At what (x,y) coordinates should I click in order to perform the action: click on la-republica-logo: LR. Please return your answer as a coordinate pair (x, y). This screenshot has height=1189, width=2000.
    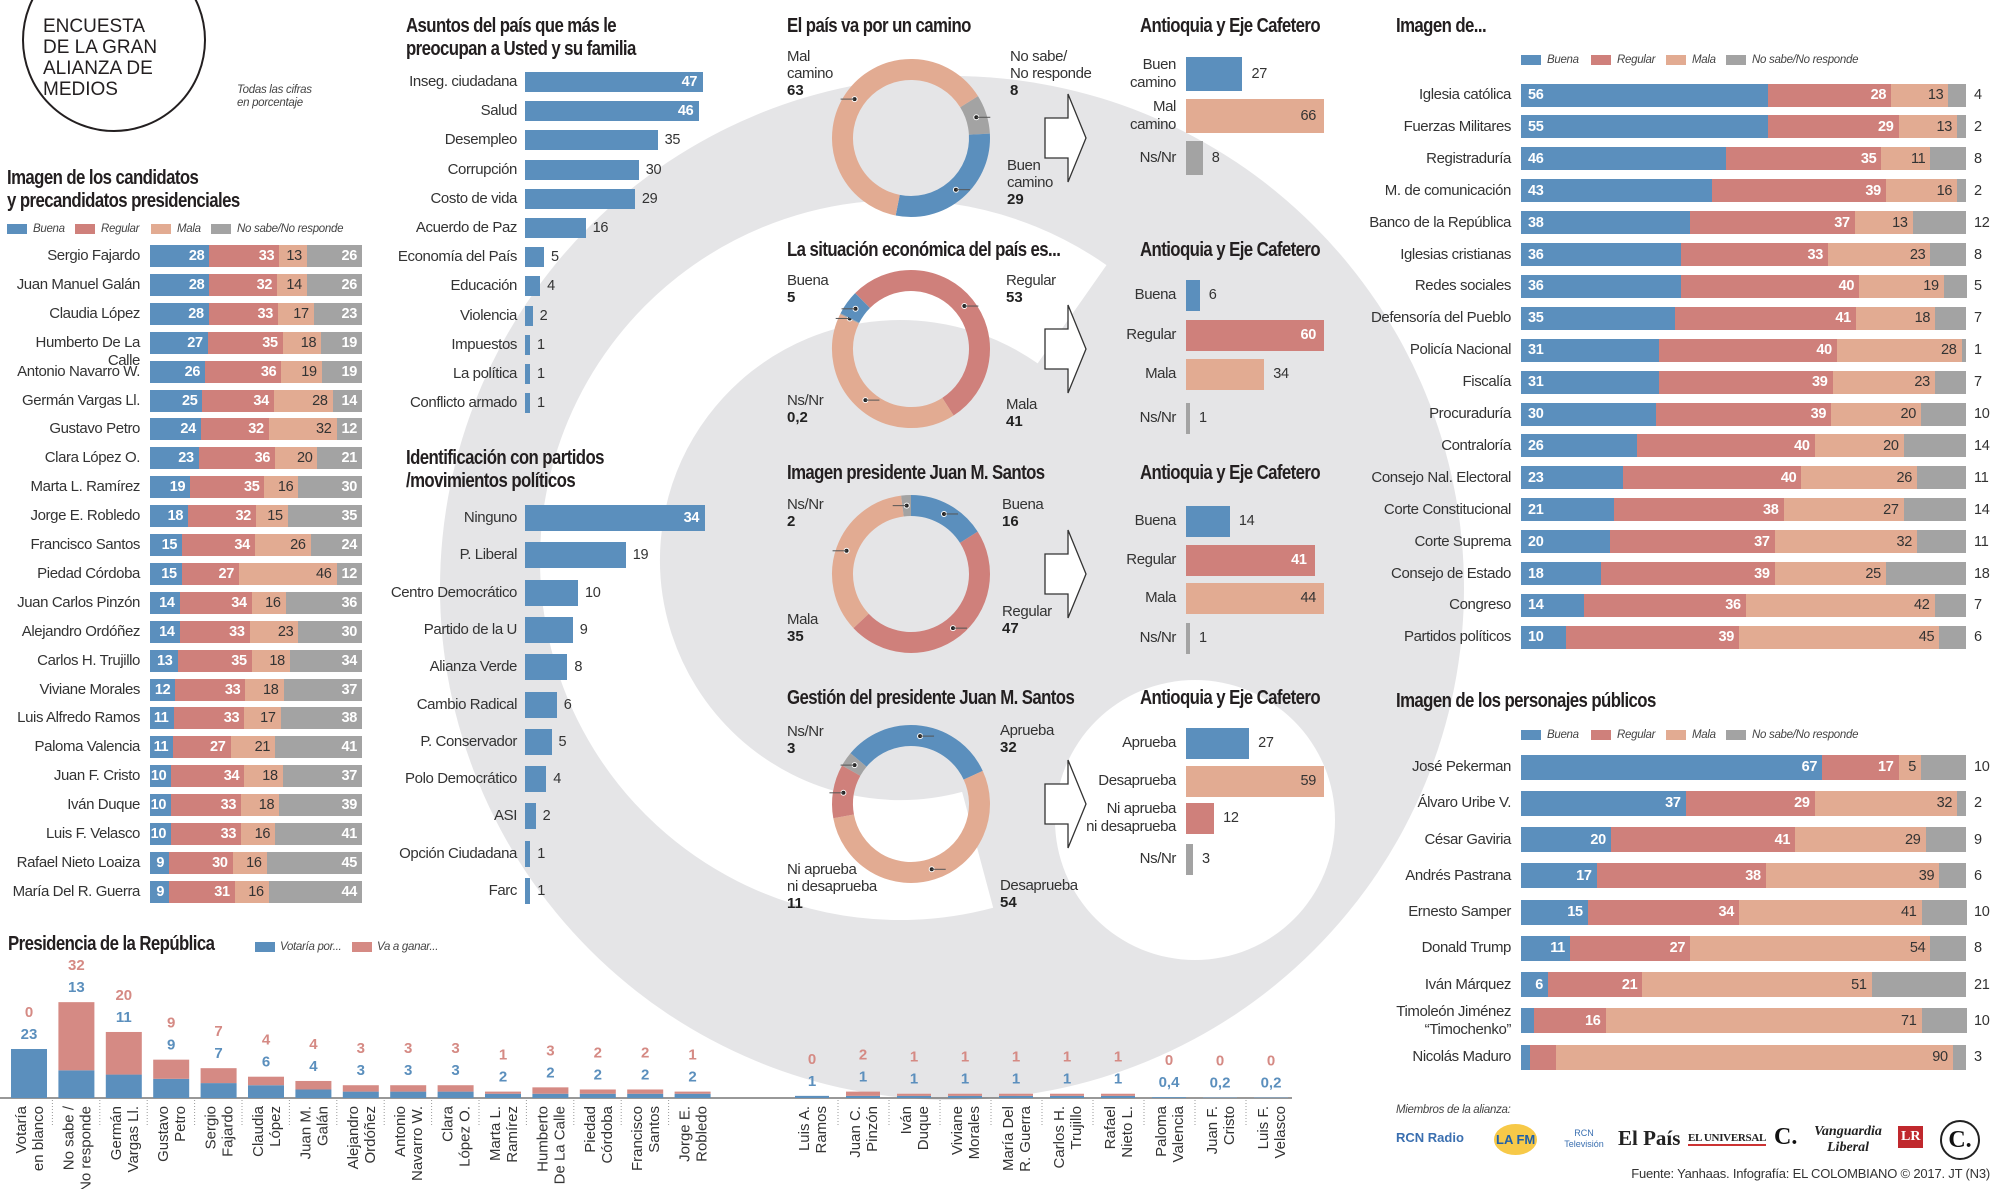
    Looking at the image, I should click on (1911, 1137).